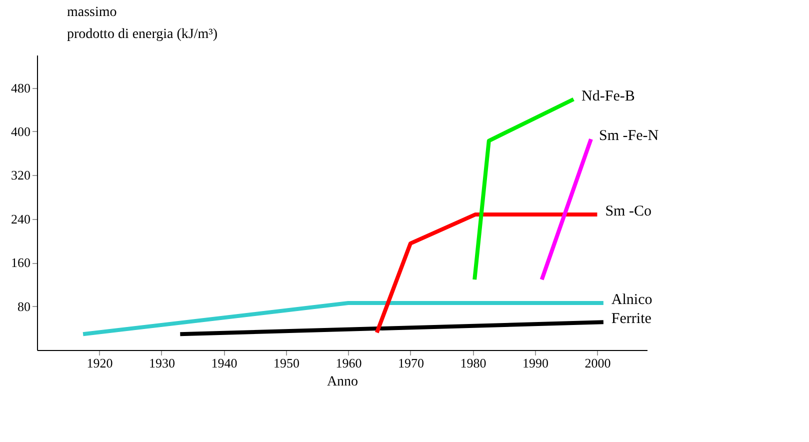 This screenshot has height=442, width=809. What do you see at coordinates (20, 88) in the screenshot?
I see `y-tick-label: 480` at bounding box center [20, 88].